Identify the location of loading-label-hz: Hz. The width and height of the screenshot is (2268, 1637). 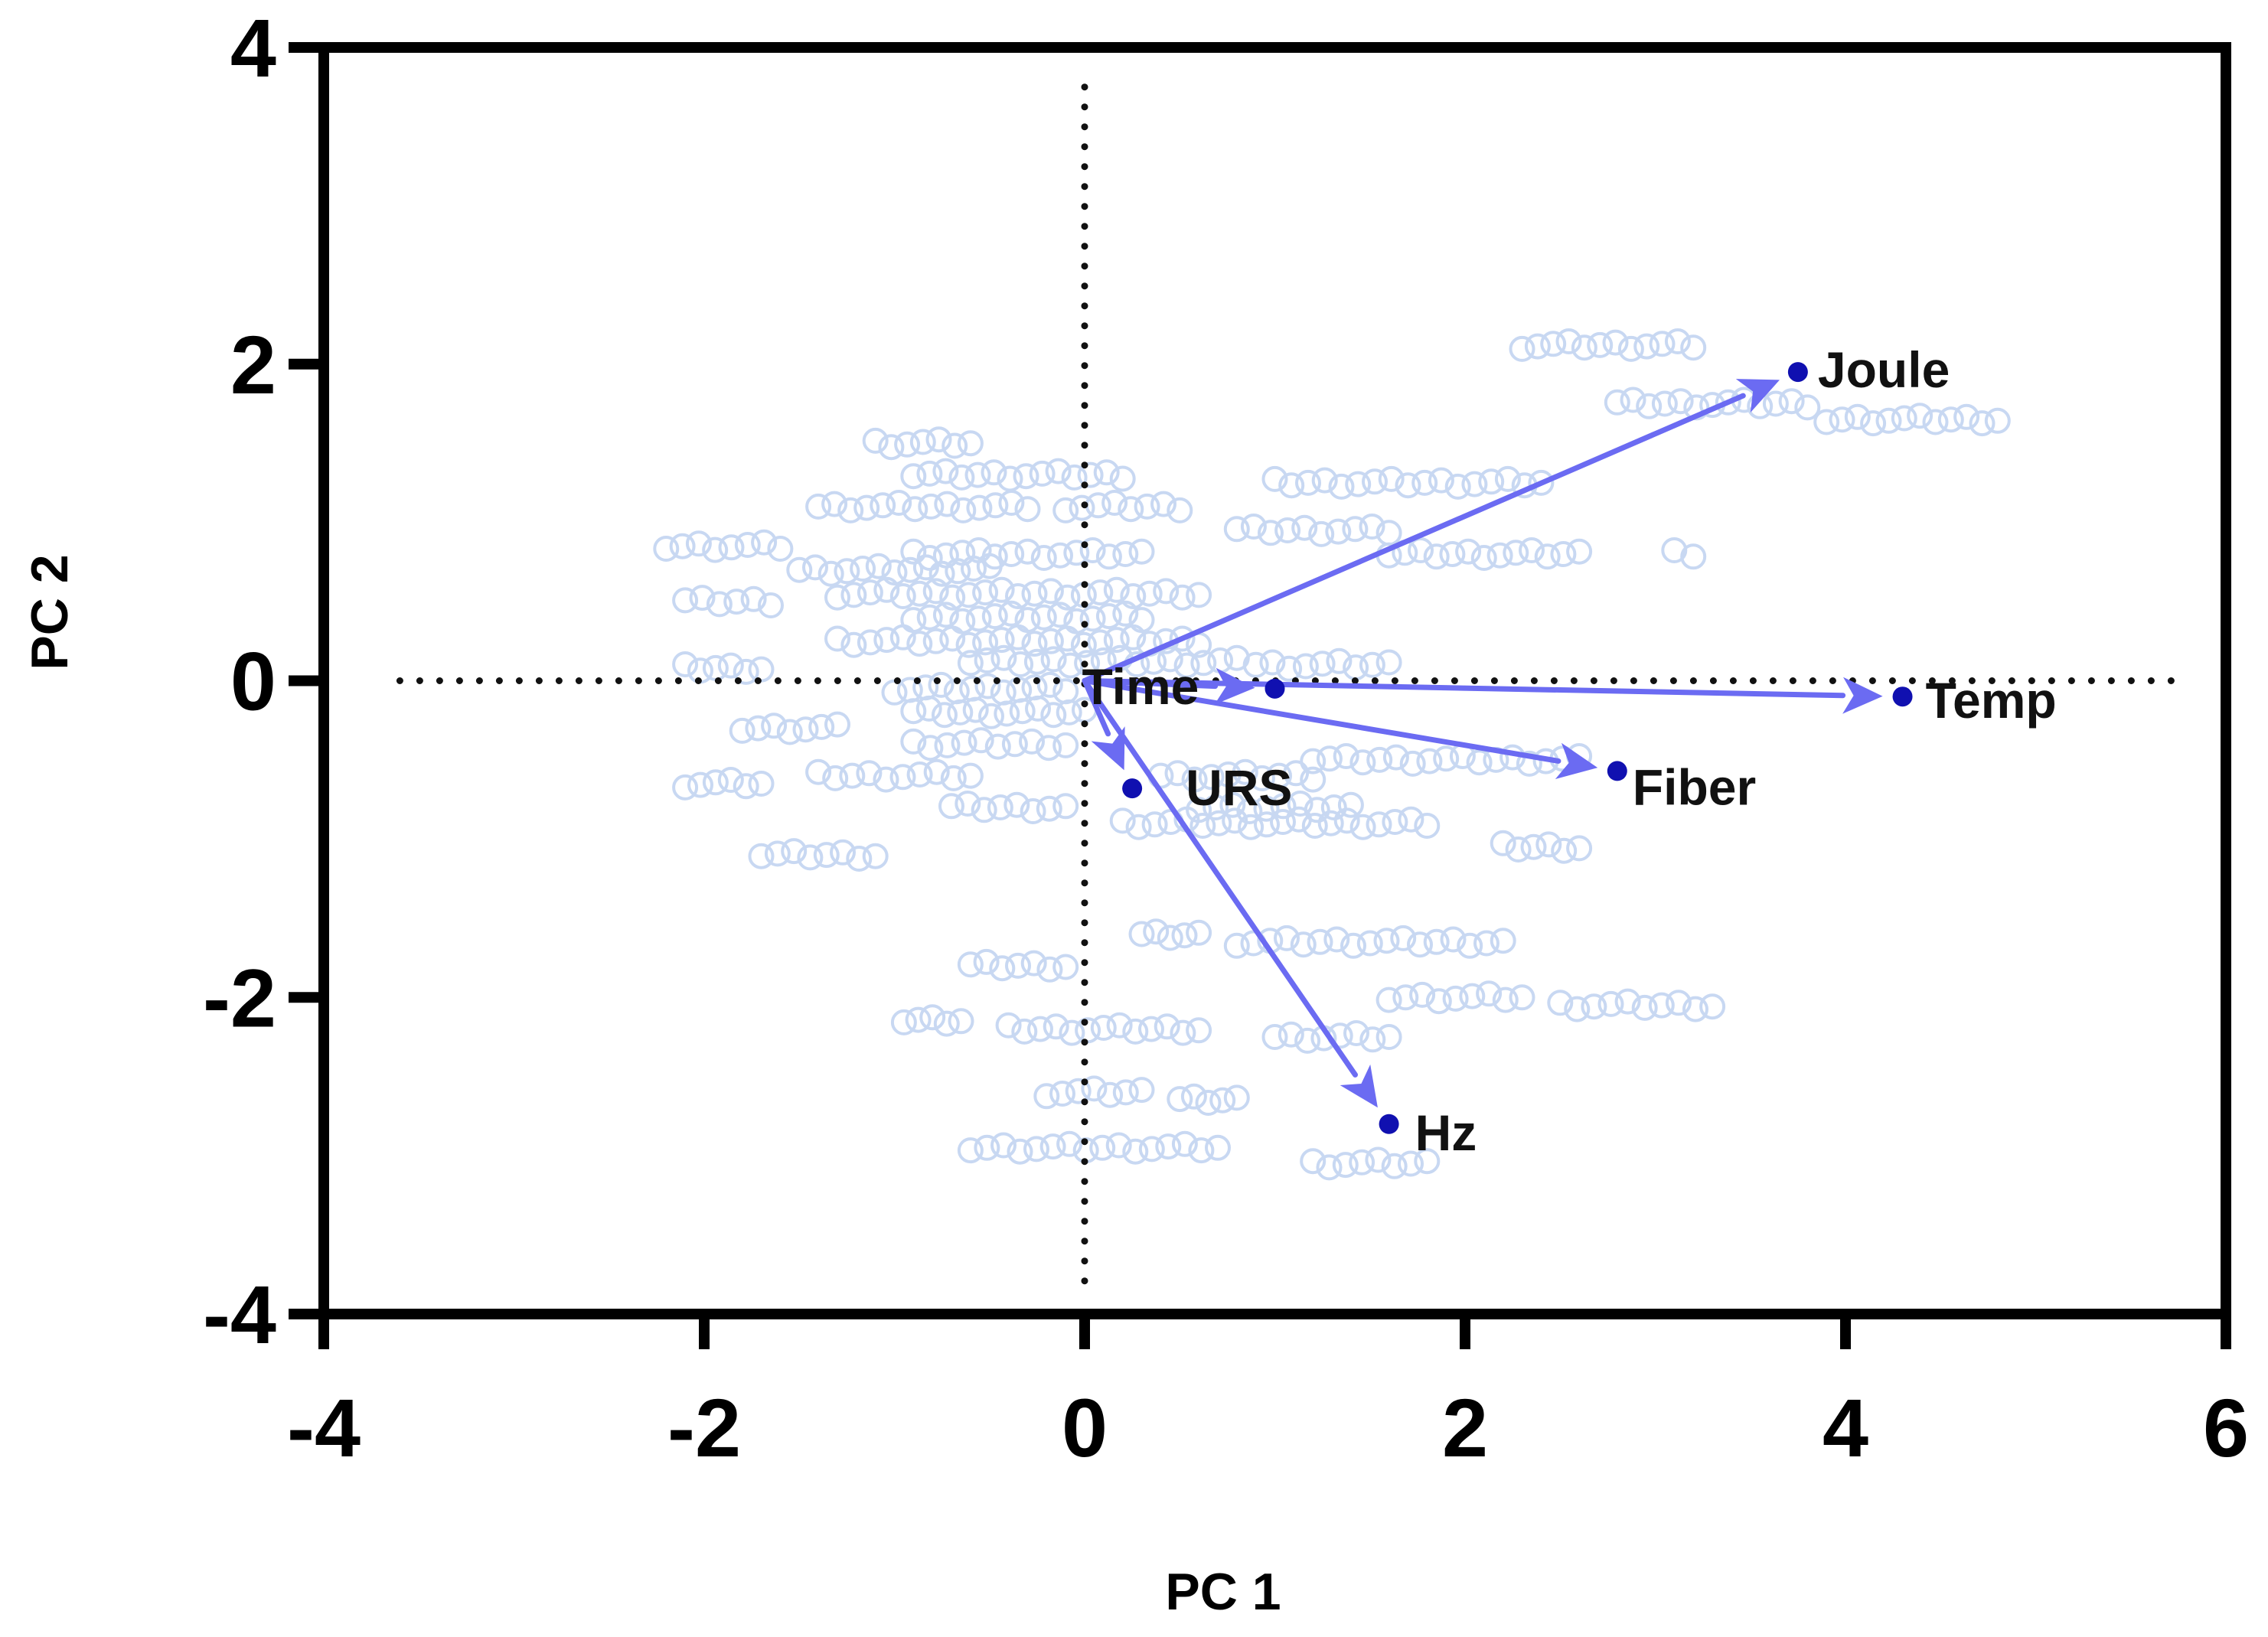
(1446, 1132).